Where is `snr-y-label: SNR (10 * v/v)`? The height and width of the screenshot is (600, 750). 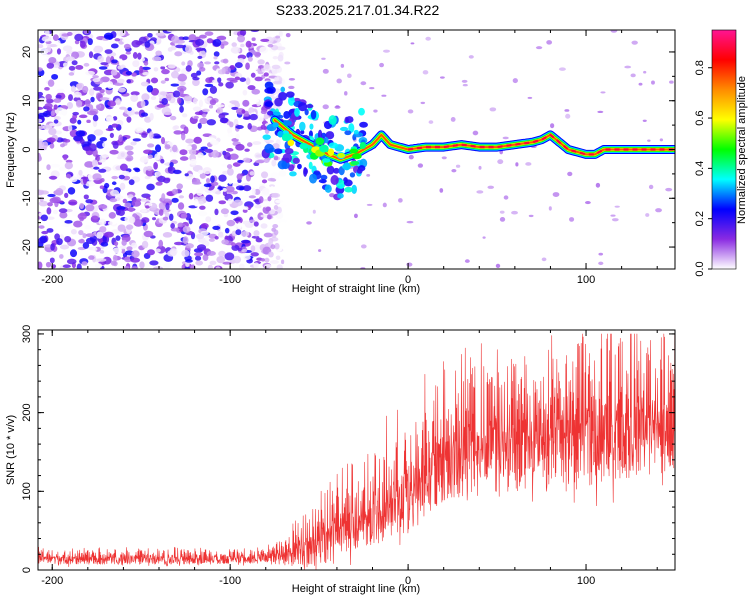
snr-y-label: SNR (10 * v/v) is located at coordinates (11, 450).